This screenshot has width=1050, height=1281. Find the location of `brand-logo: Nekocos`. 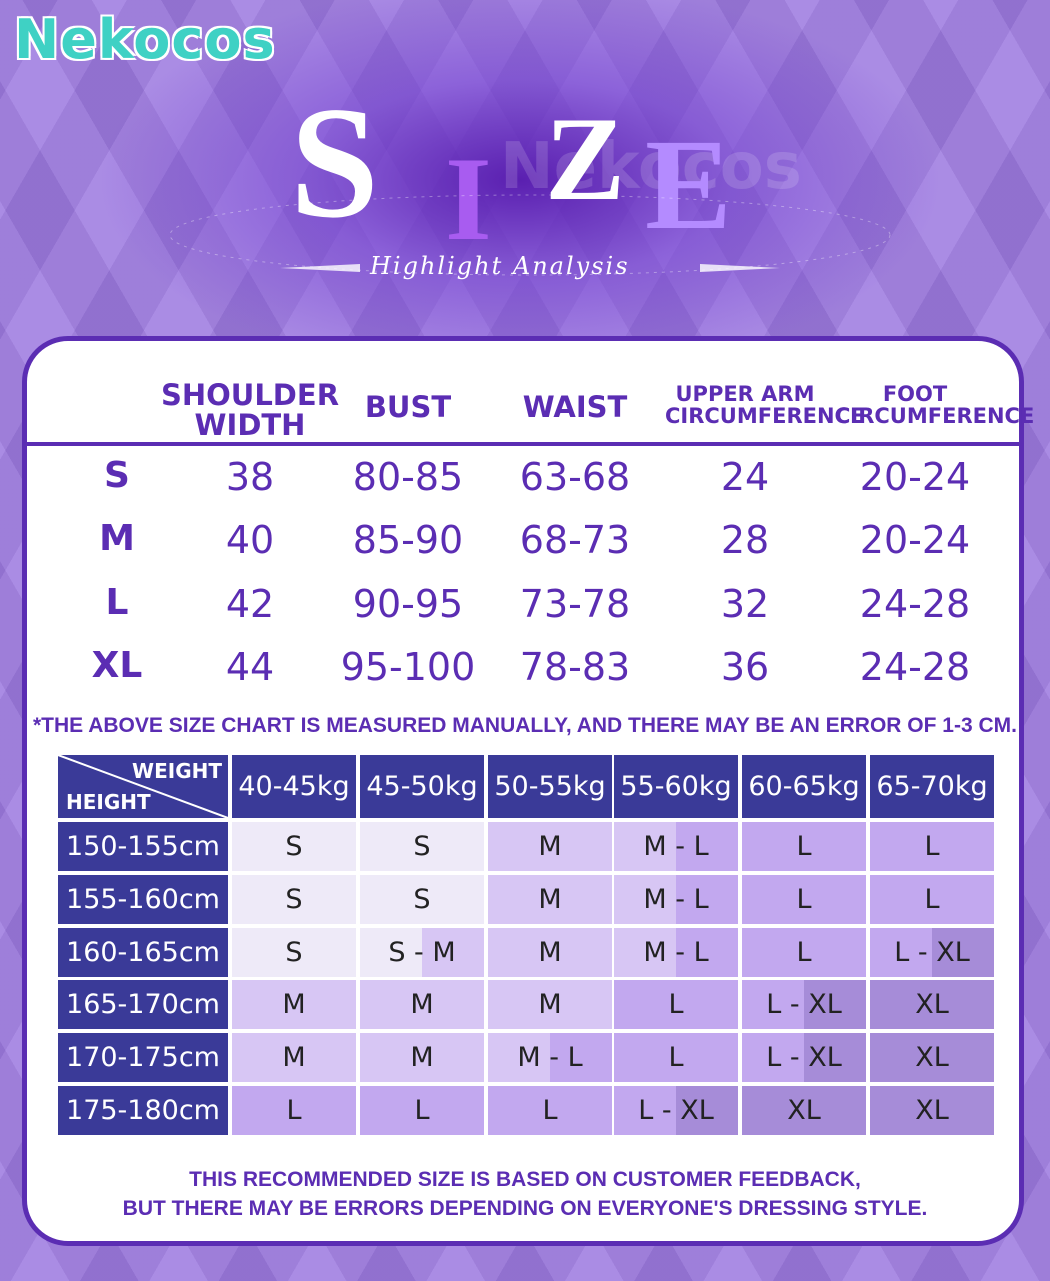

brand-logo: Nekocos is located at coordinates (145, 39).